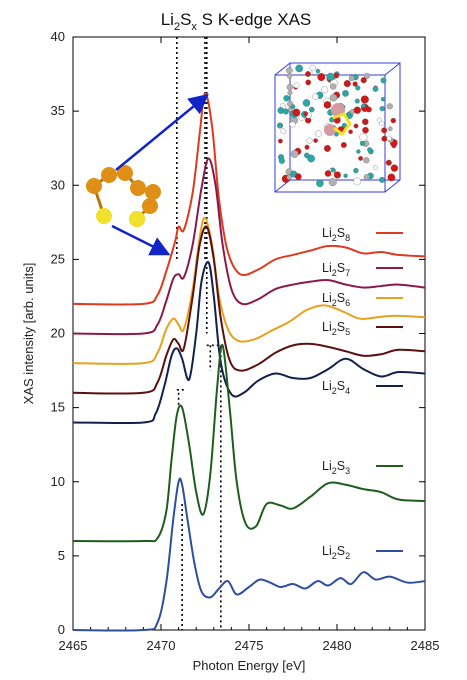 Image resolution: width=467 pixels, height=680 pixels. I want to click on y-tick-label: 10, so click(58, 481).